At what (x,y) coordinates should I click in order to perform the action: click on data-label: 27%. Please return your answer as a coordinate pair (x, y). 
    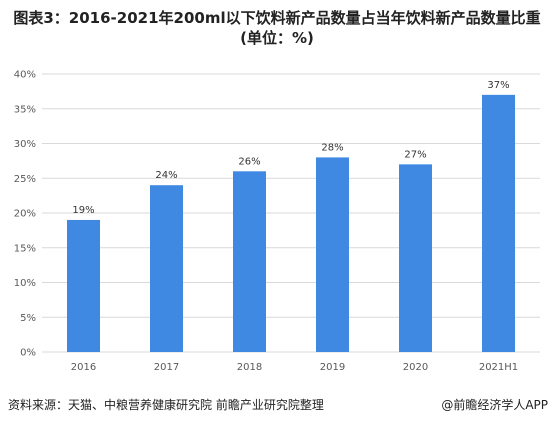
    Looking at the image, I should click on (415, 154).